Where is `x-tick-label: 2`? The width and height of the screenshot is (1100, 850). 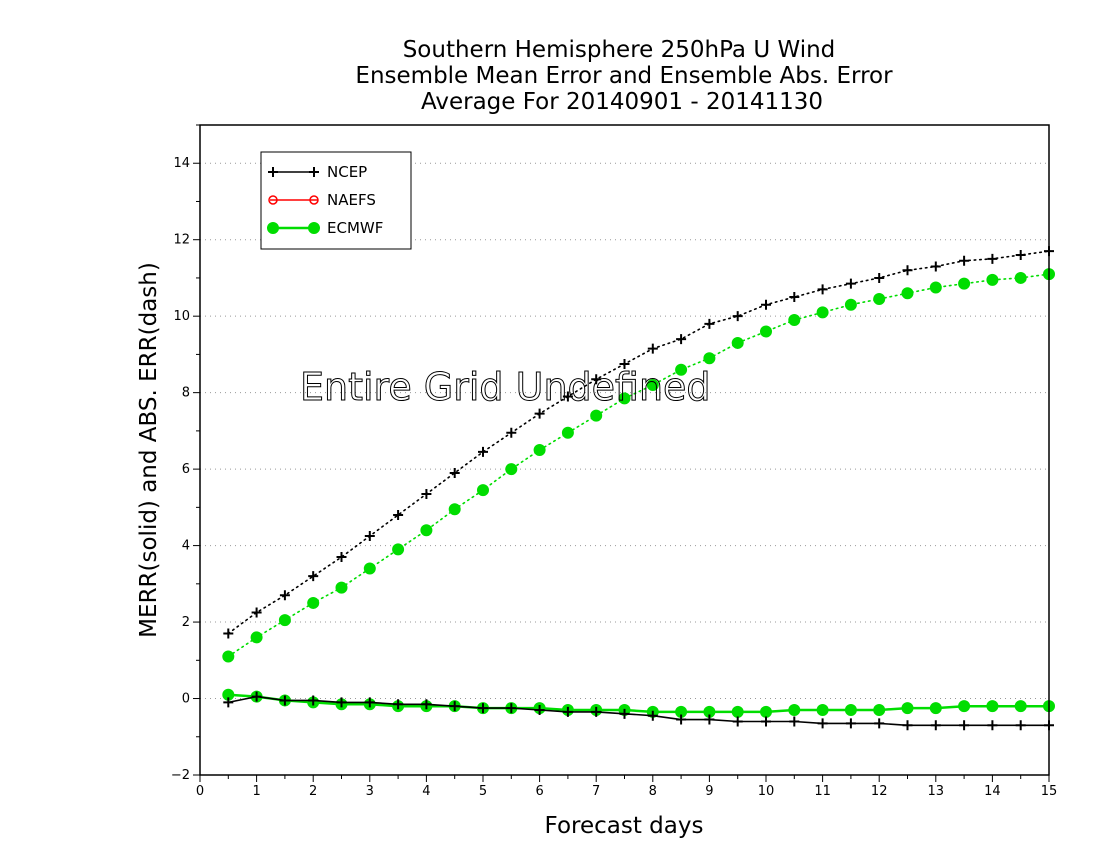
x-tick-label: 2 is located at coordinates (313, 791).